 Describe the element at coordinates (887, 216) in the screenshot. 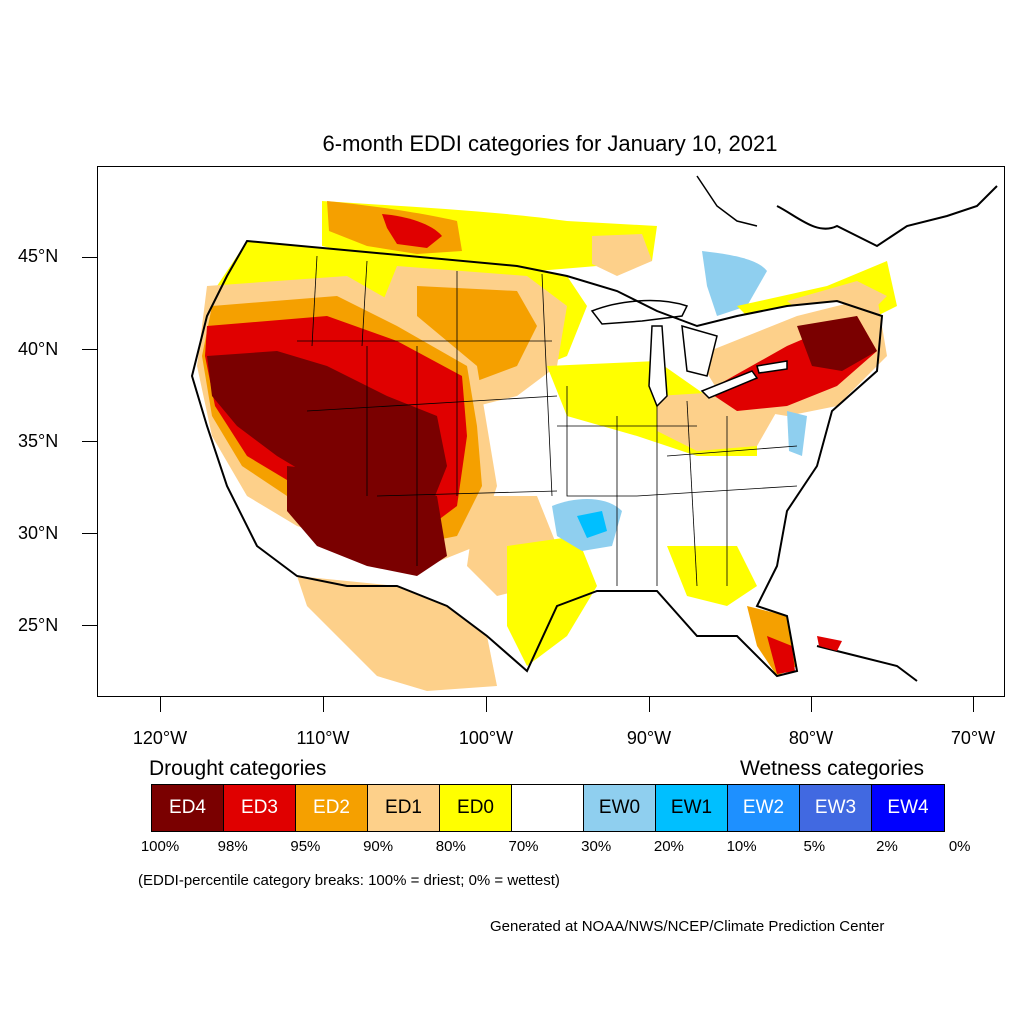

I see `canada-coast` at that location.